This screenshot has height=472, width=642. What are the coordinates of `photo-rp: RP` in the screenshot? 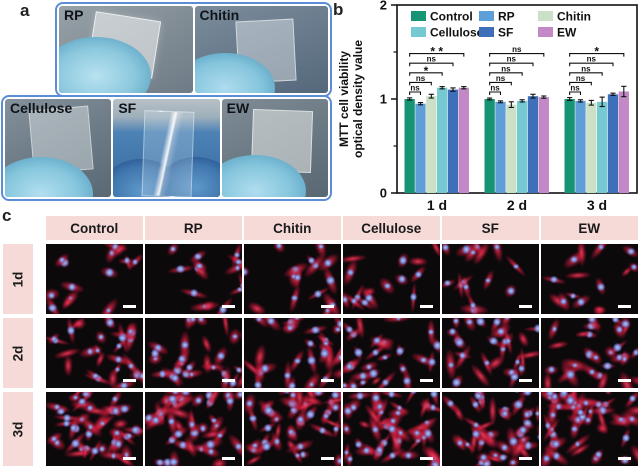 It's located at (126, 49).